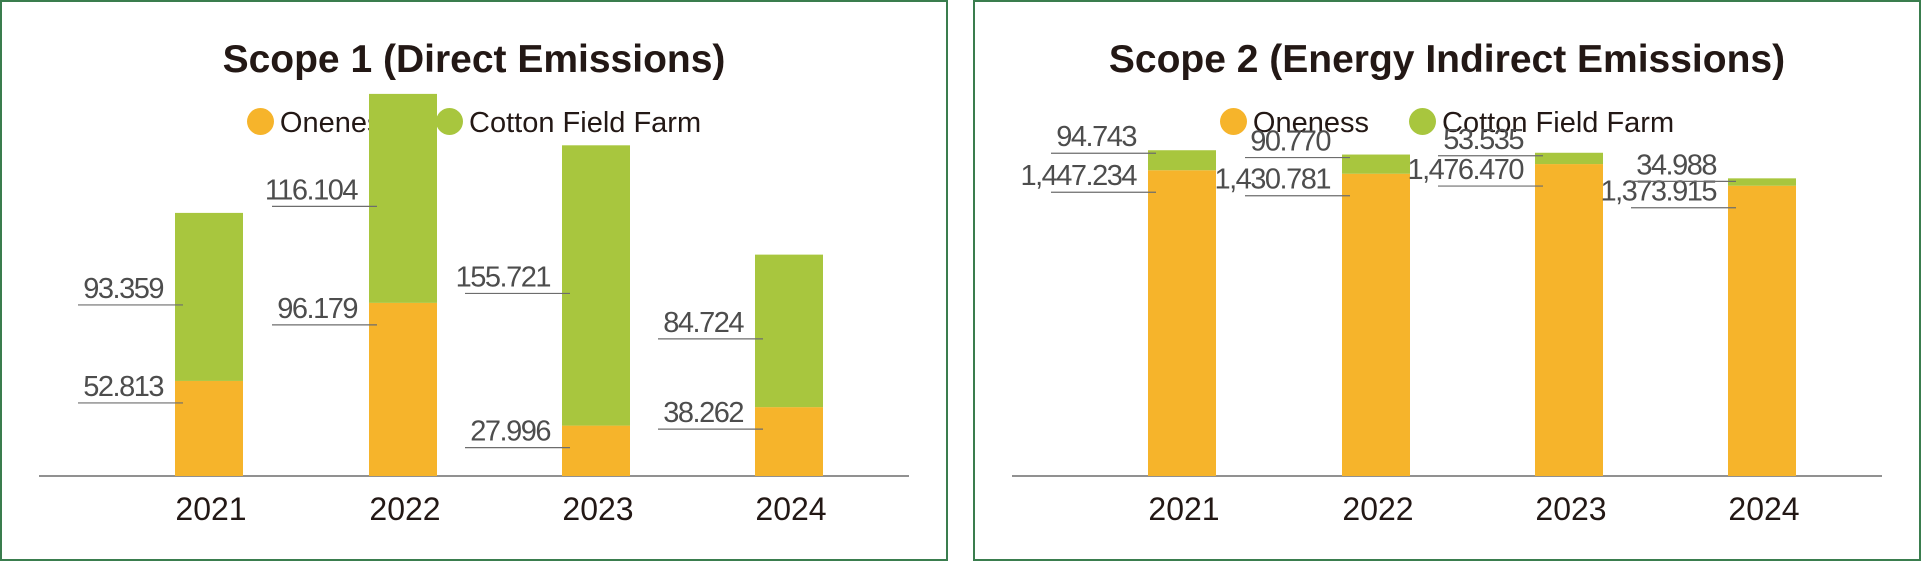 The image size is (1921, 563). I want to click on data-label: 1,430.781, so click(1272, 180).